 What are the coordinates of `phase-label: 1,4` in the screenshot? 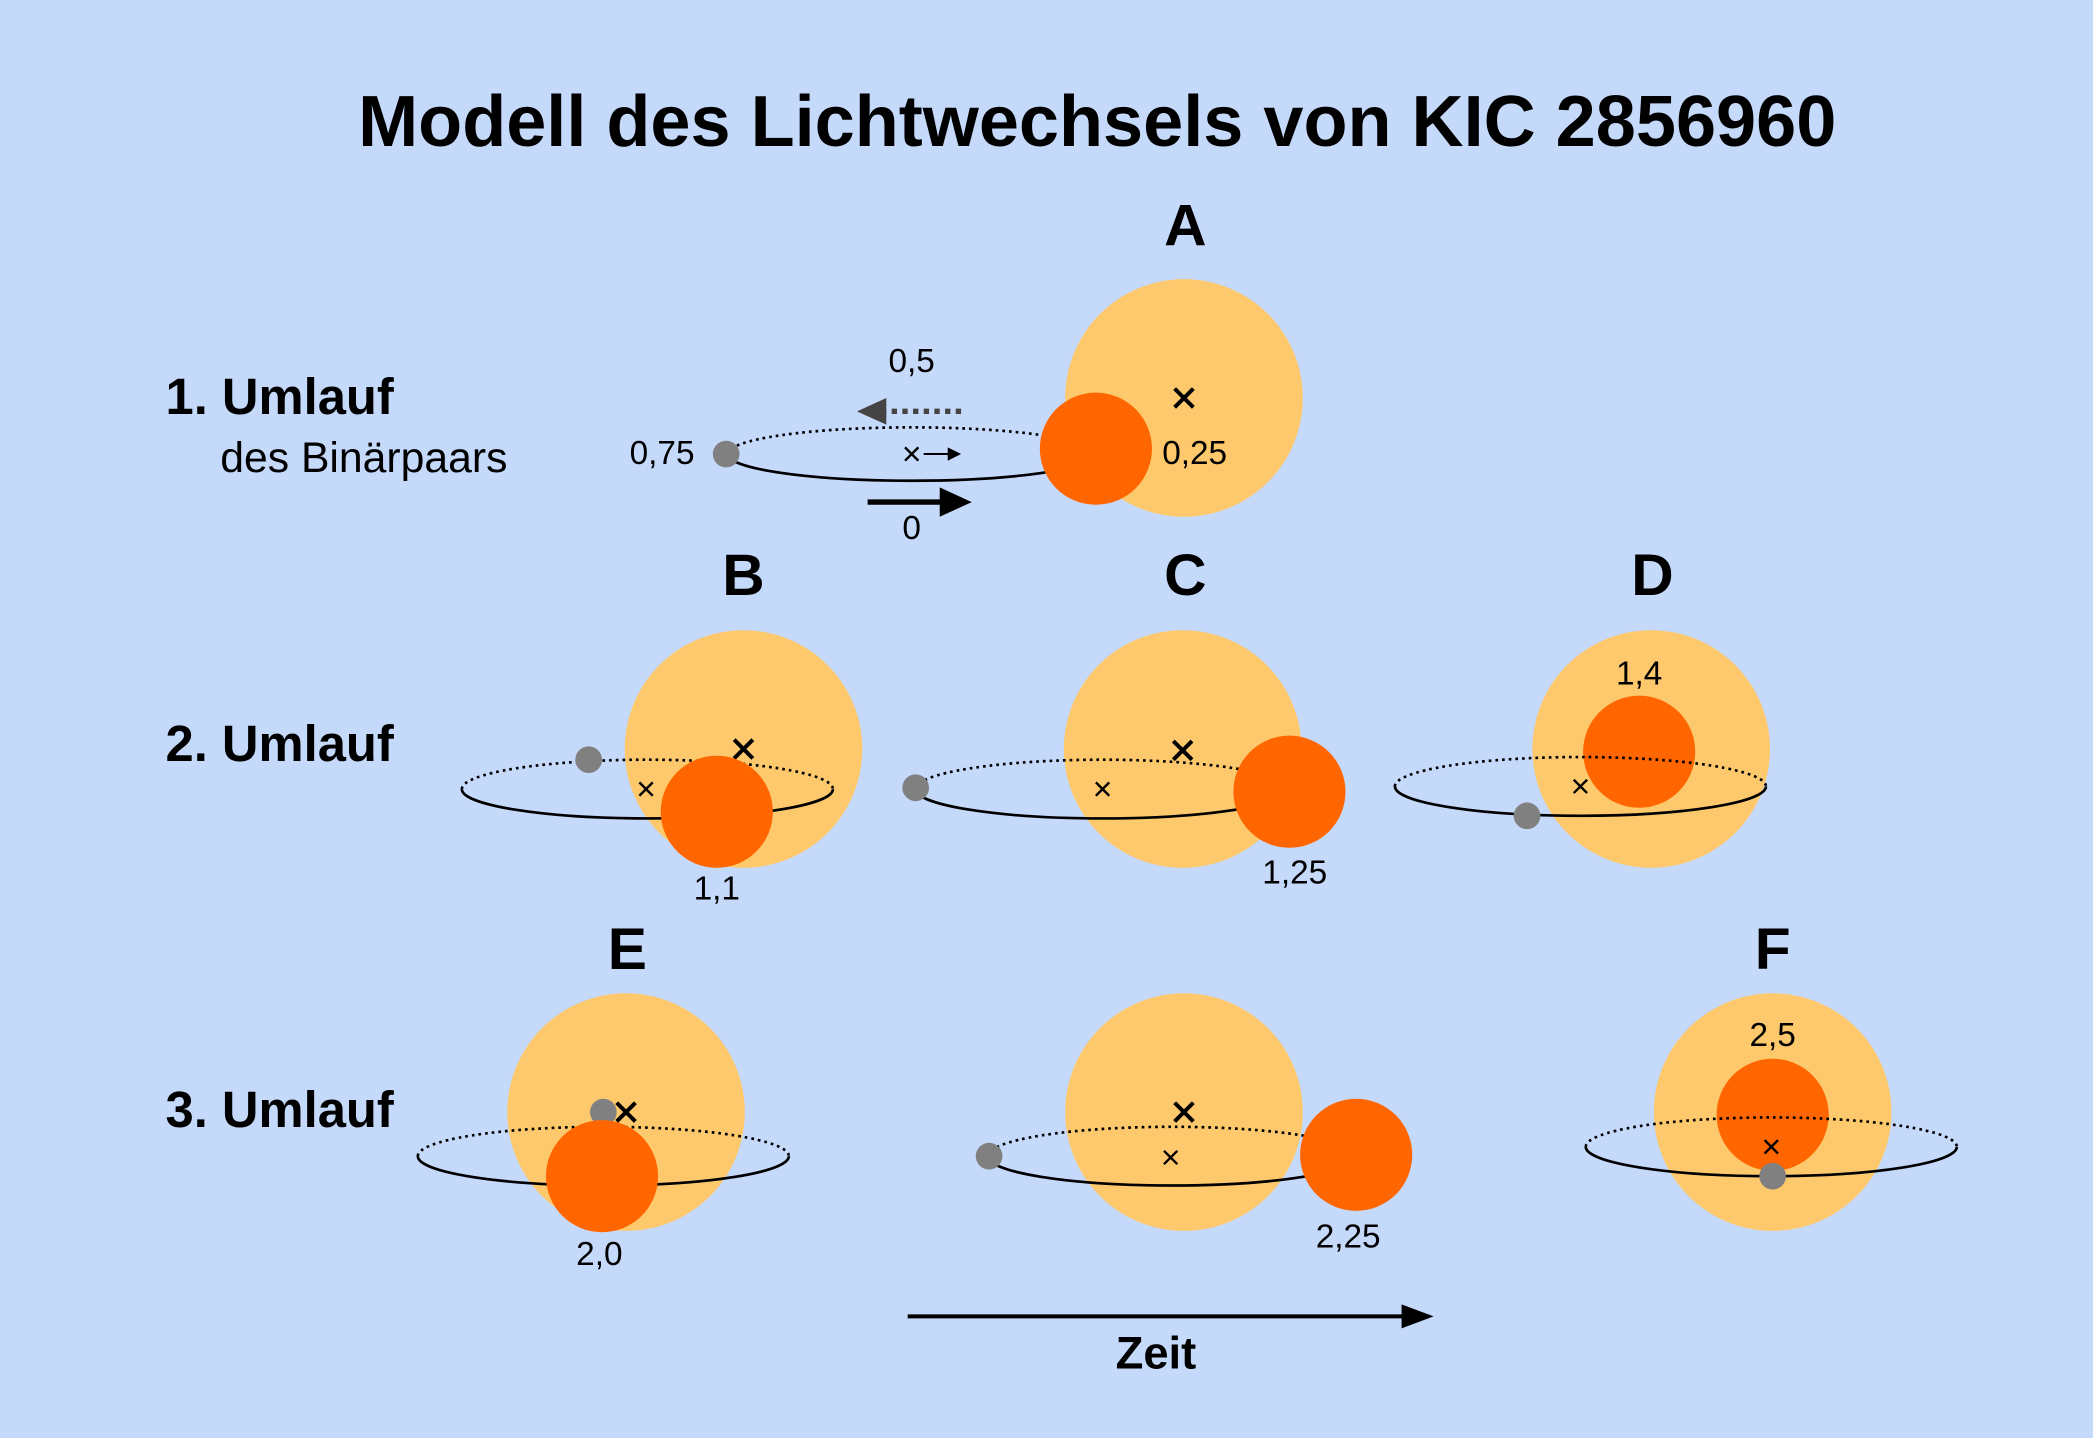 It's located at (1639, 673).